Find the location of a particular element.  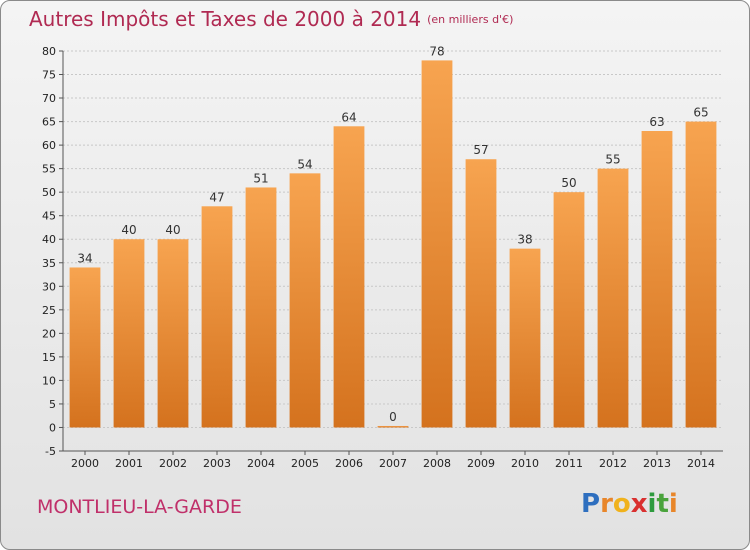

bar-2012 is located at coordinates (613, 298).